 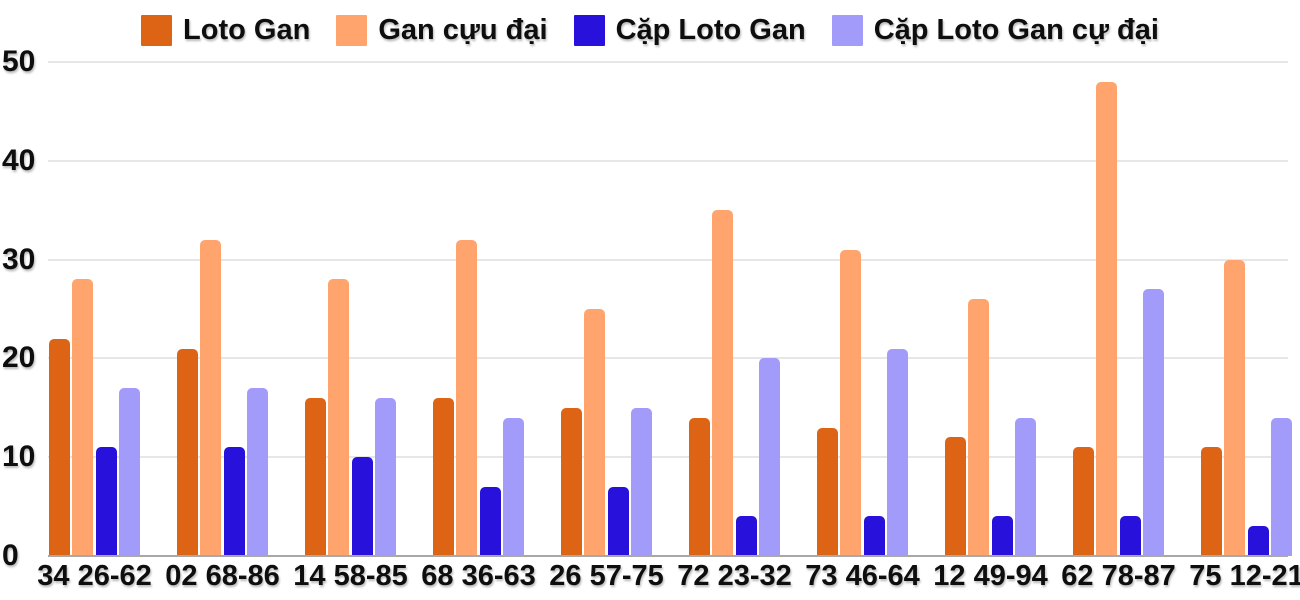 What do you see at coordinates (606, 576) in the screenshot?
I see `x-tick-label: 26 57-75` at bounding box center [606, 576].